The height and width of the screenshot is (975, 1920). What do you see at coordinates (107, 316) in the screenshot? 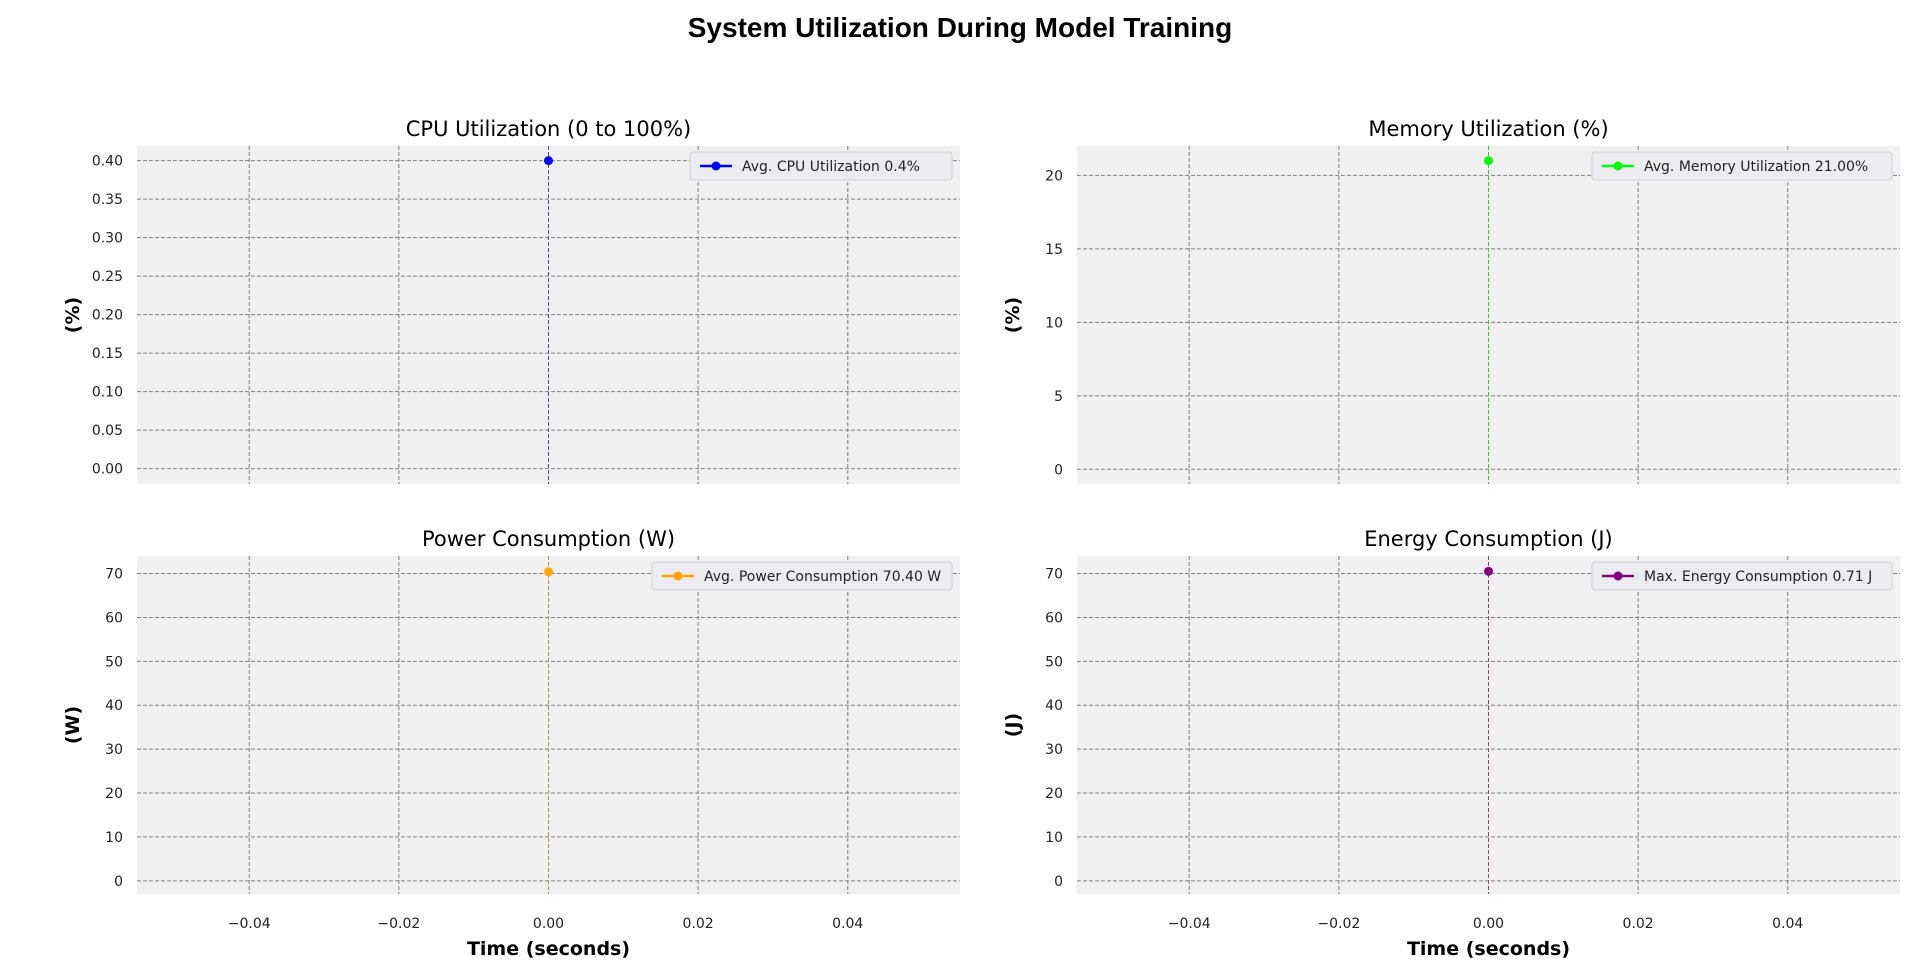
I see `y-tick-label: 0.20` at bounding box center [107, 316].